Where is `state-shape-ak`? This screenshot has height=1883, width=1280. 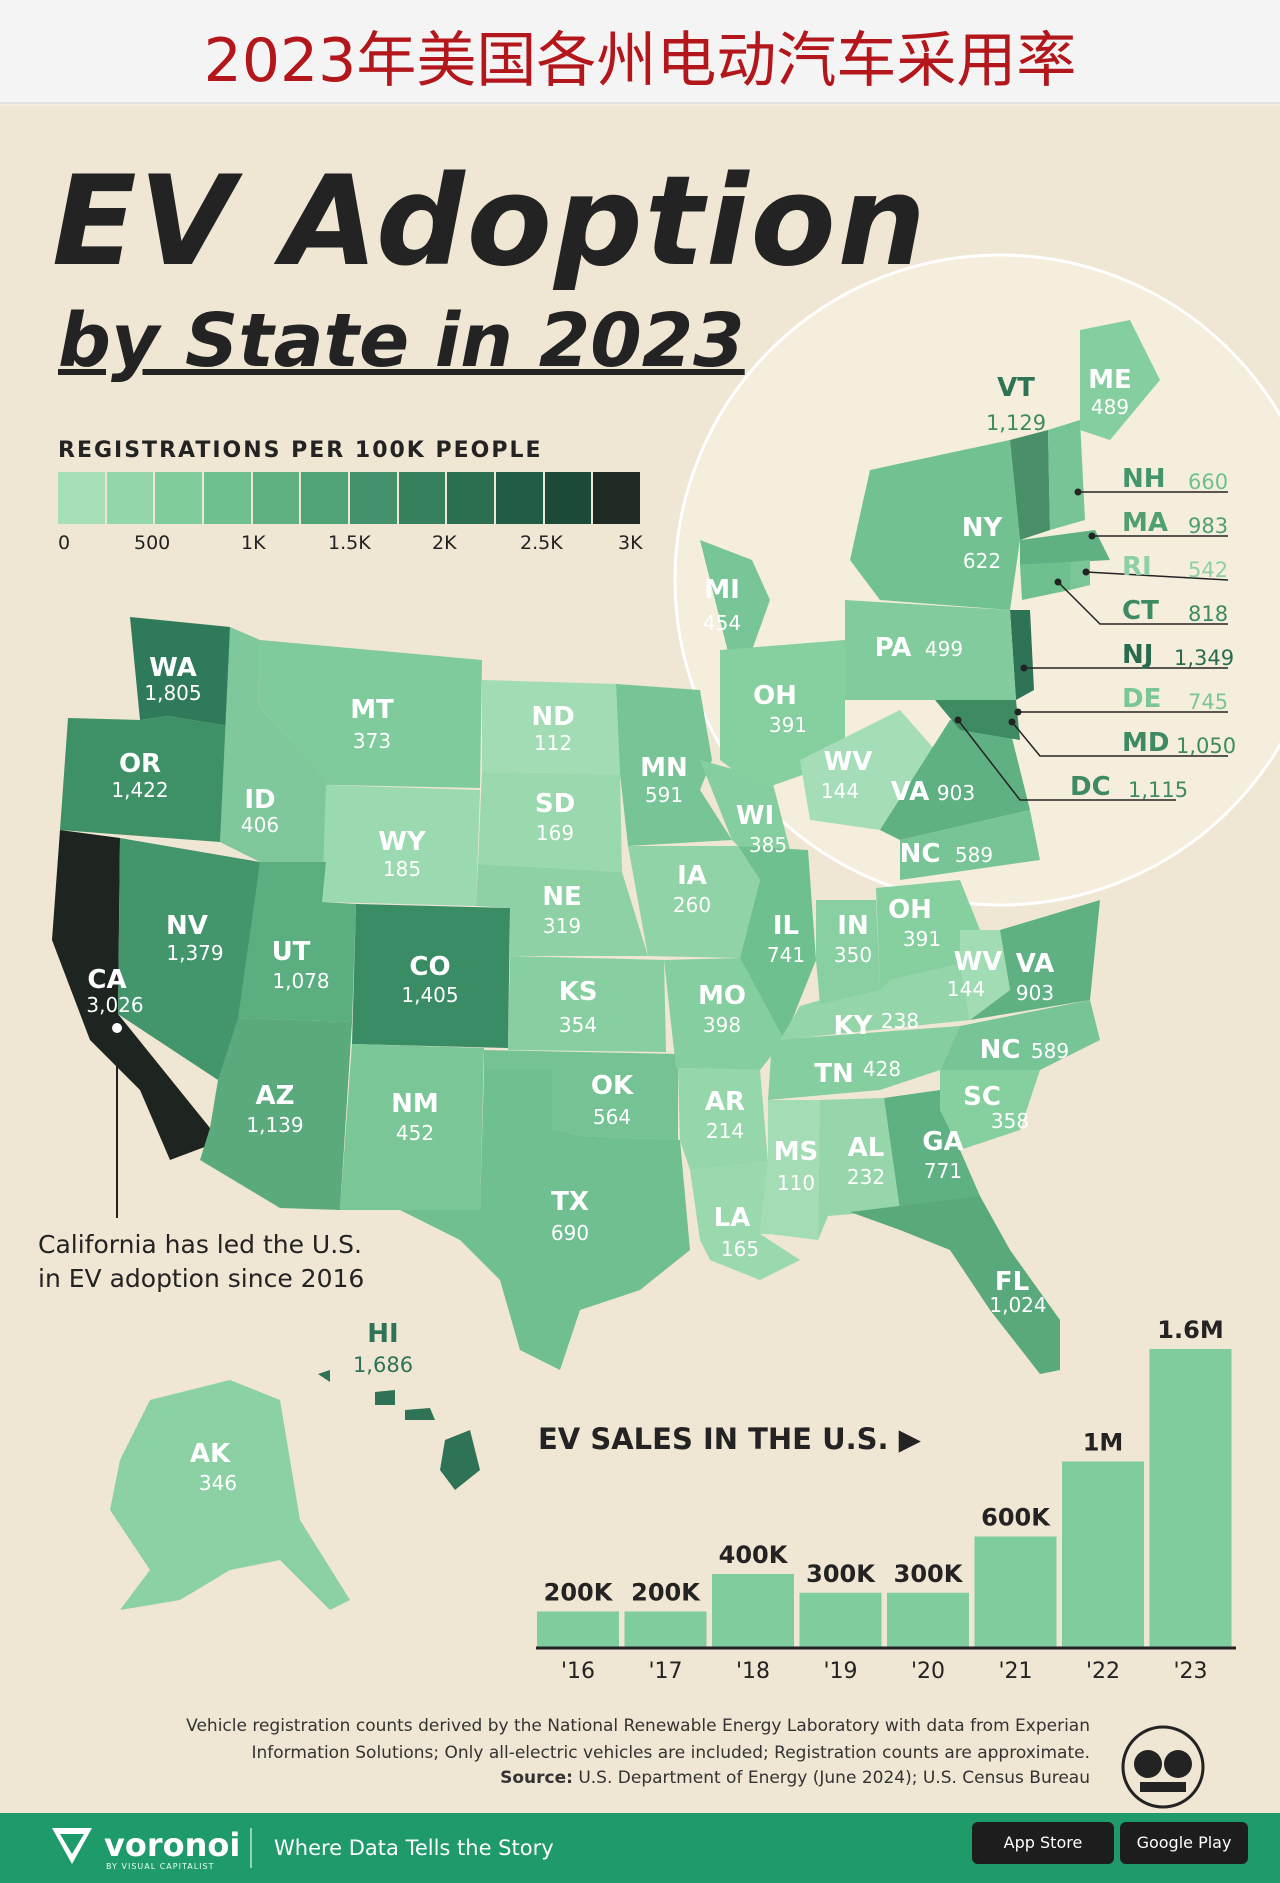
state-shape-ak is located at coordinates (230, 1495).